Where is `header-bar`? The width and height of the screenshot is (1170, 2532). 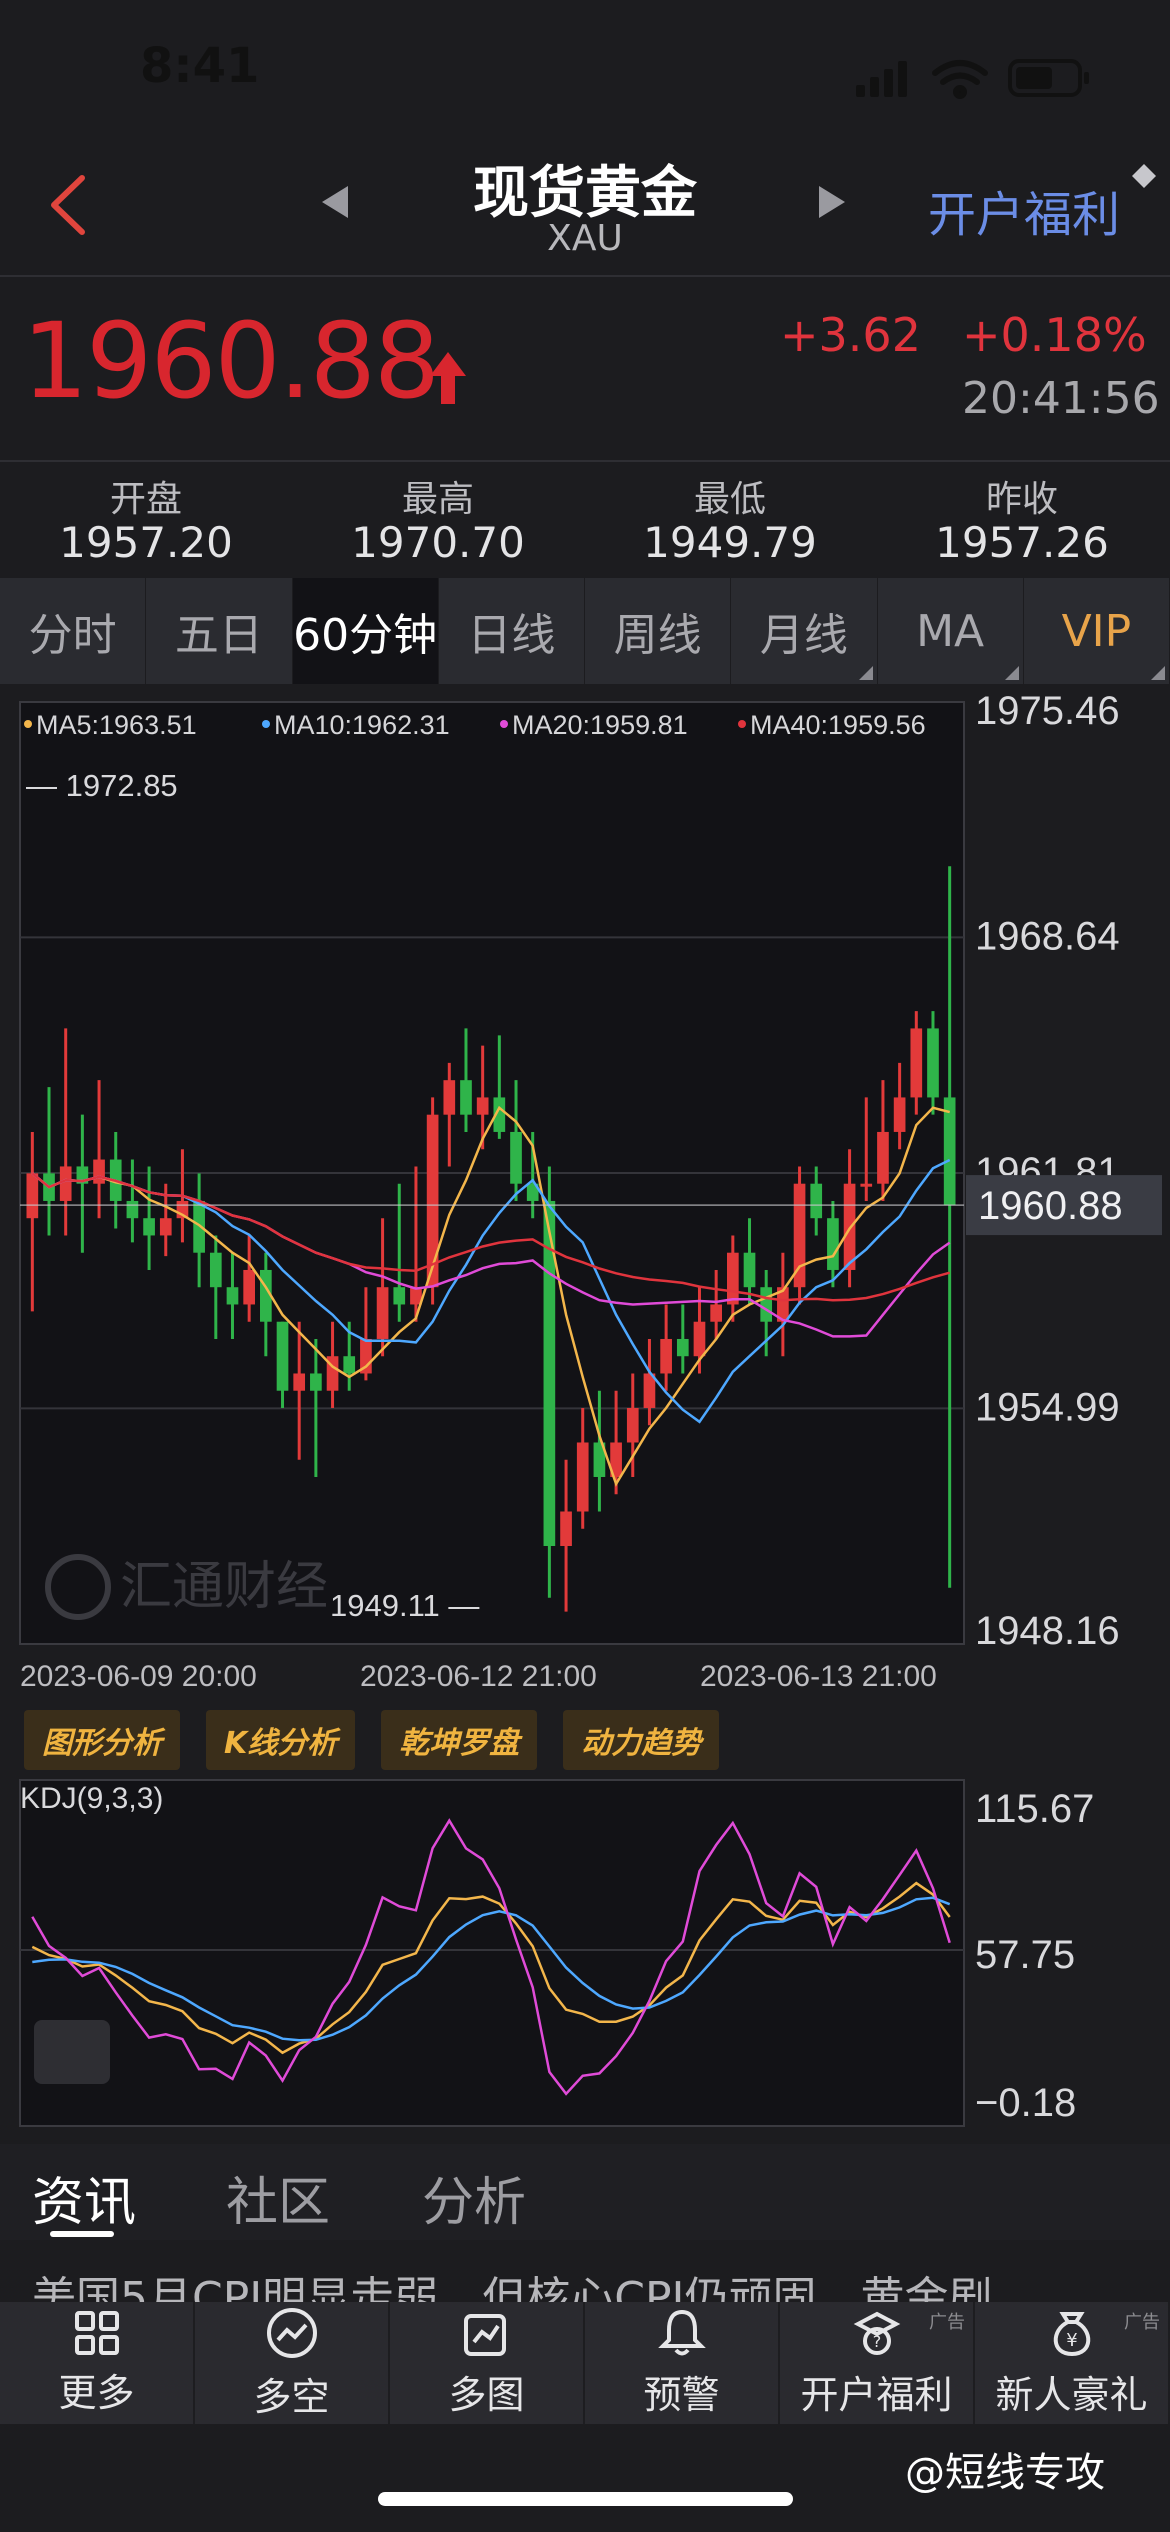 header-bar is located at coordinates (585, 212).